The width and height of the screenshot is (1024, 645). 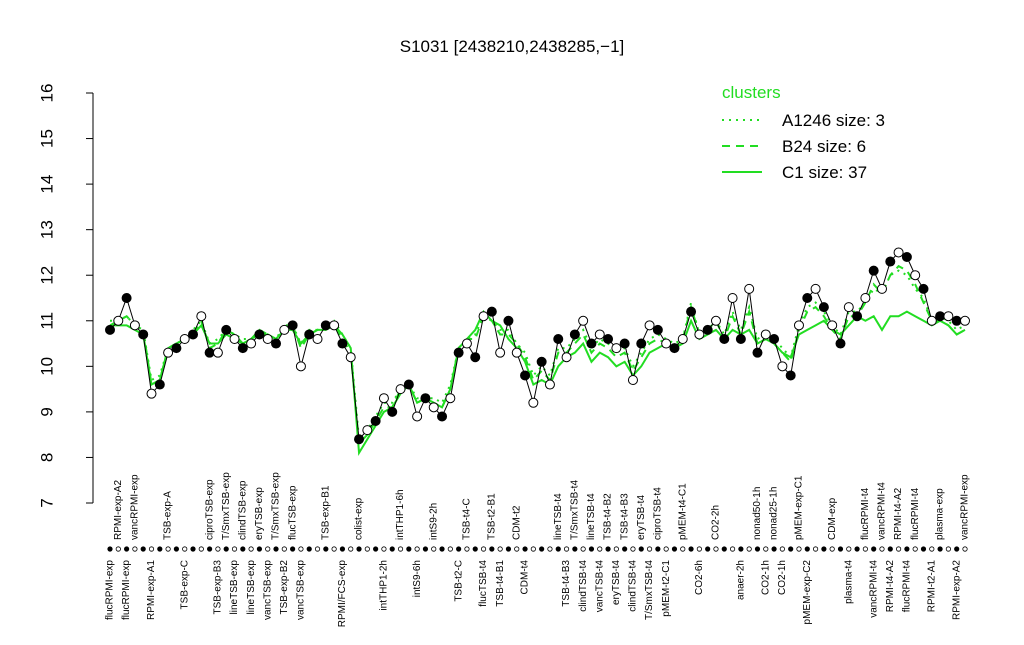 What do you see at coordinates (46, 184) in the screenshot?
I see `y-tick-label: 14` at bounding box center [46, 184].